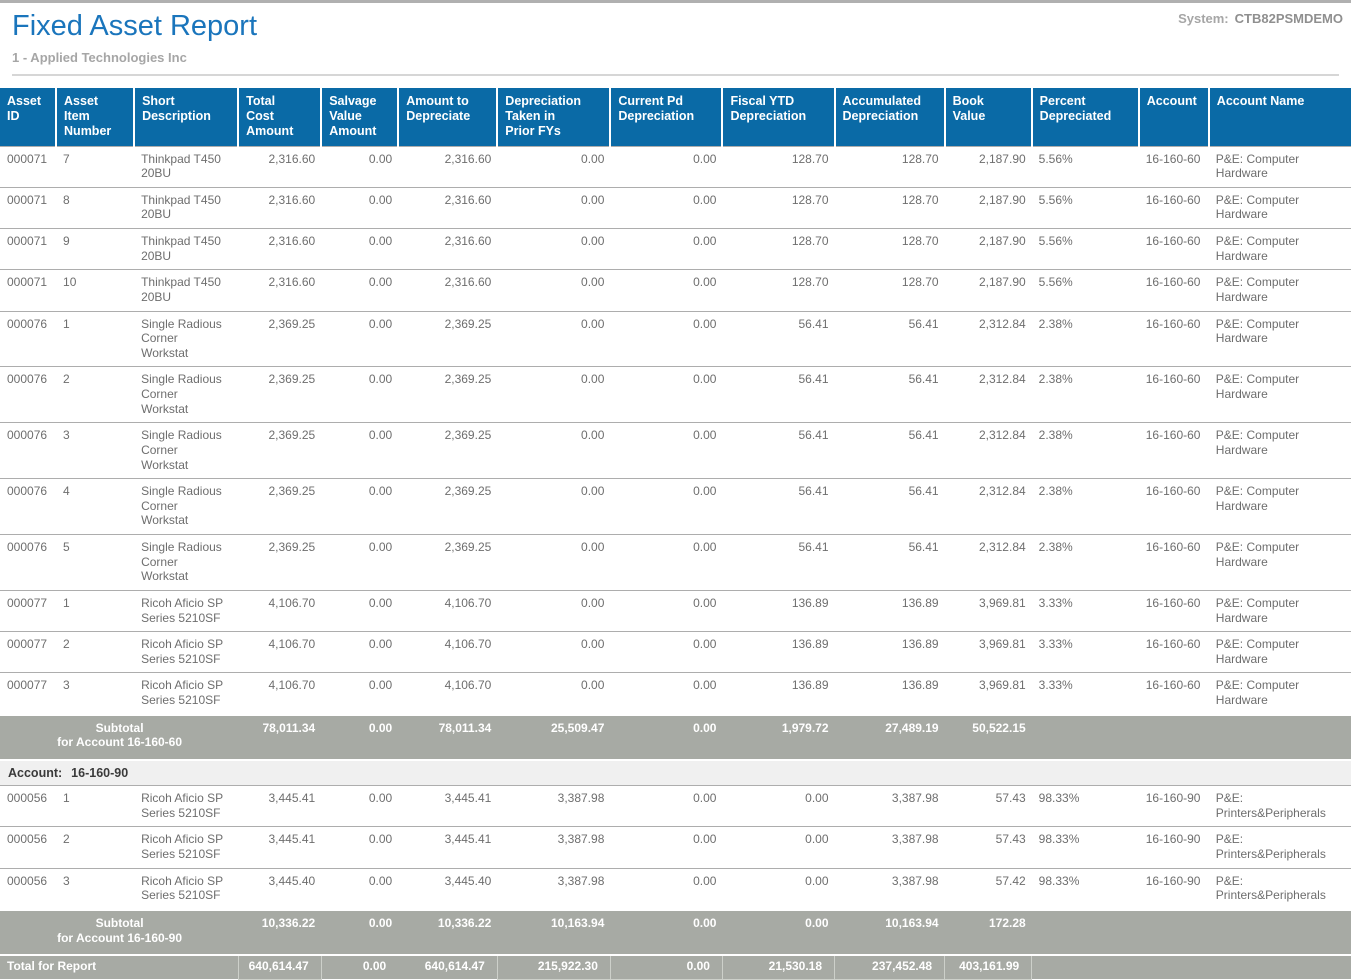 Image resolution: width=1351 pixels, height=980 pixels. What do you see at coordinates (35, 772) in the screenshot?
I see `account-section-label: Account:` at bounding box center [35, 772].